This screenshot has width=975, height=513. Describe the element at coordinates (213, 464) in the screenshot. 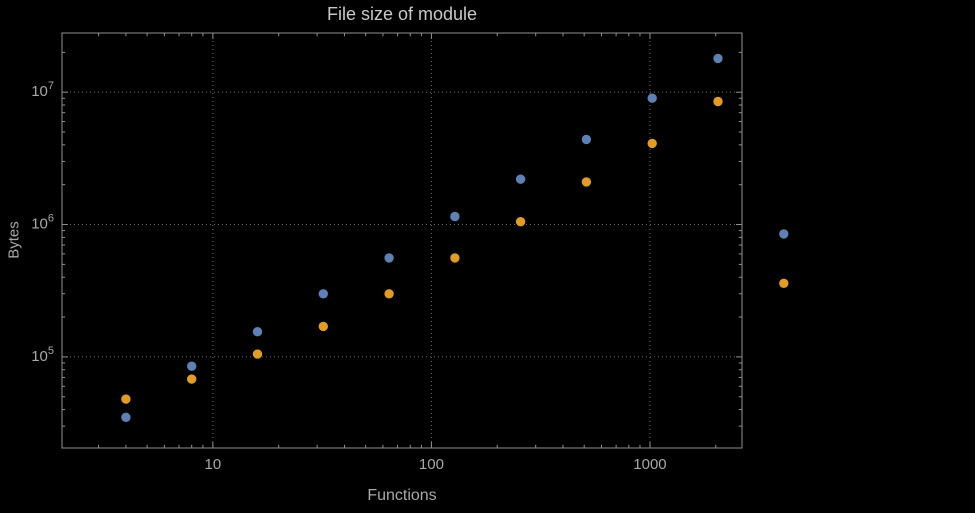

I see `x-tick-label: 10` at that location.